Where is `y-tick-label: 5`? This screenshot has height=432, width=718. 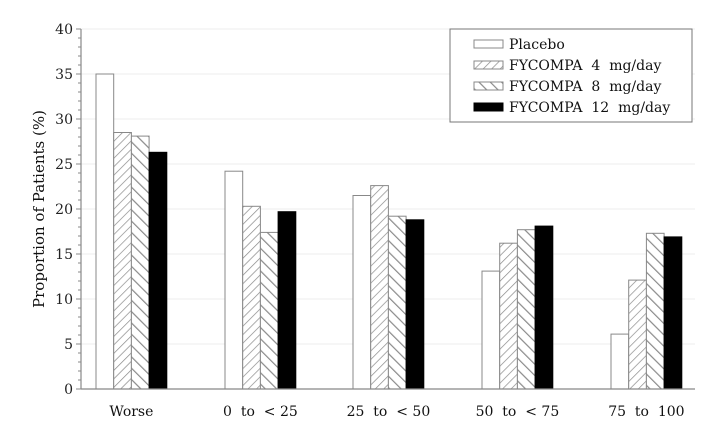
y-tick-label: 5 is located at coordinates (68, 345).